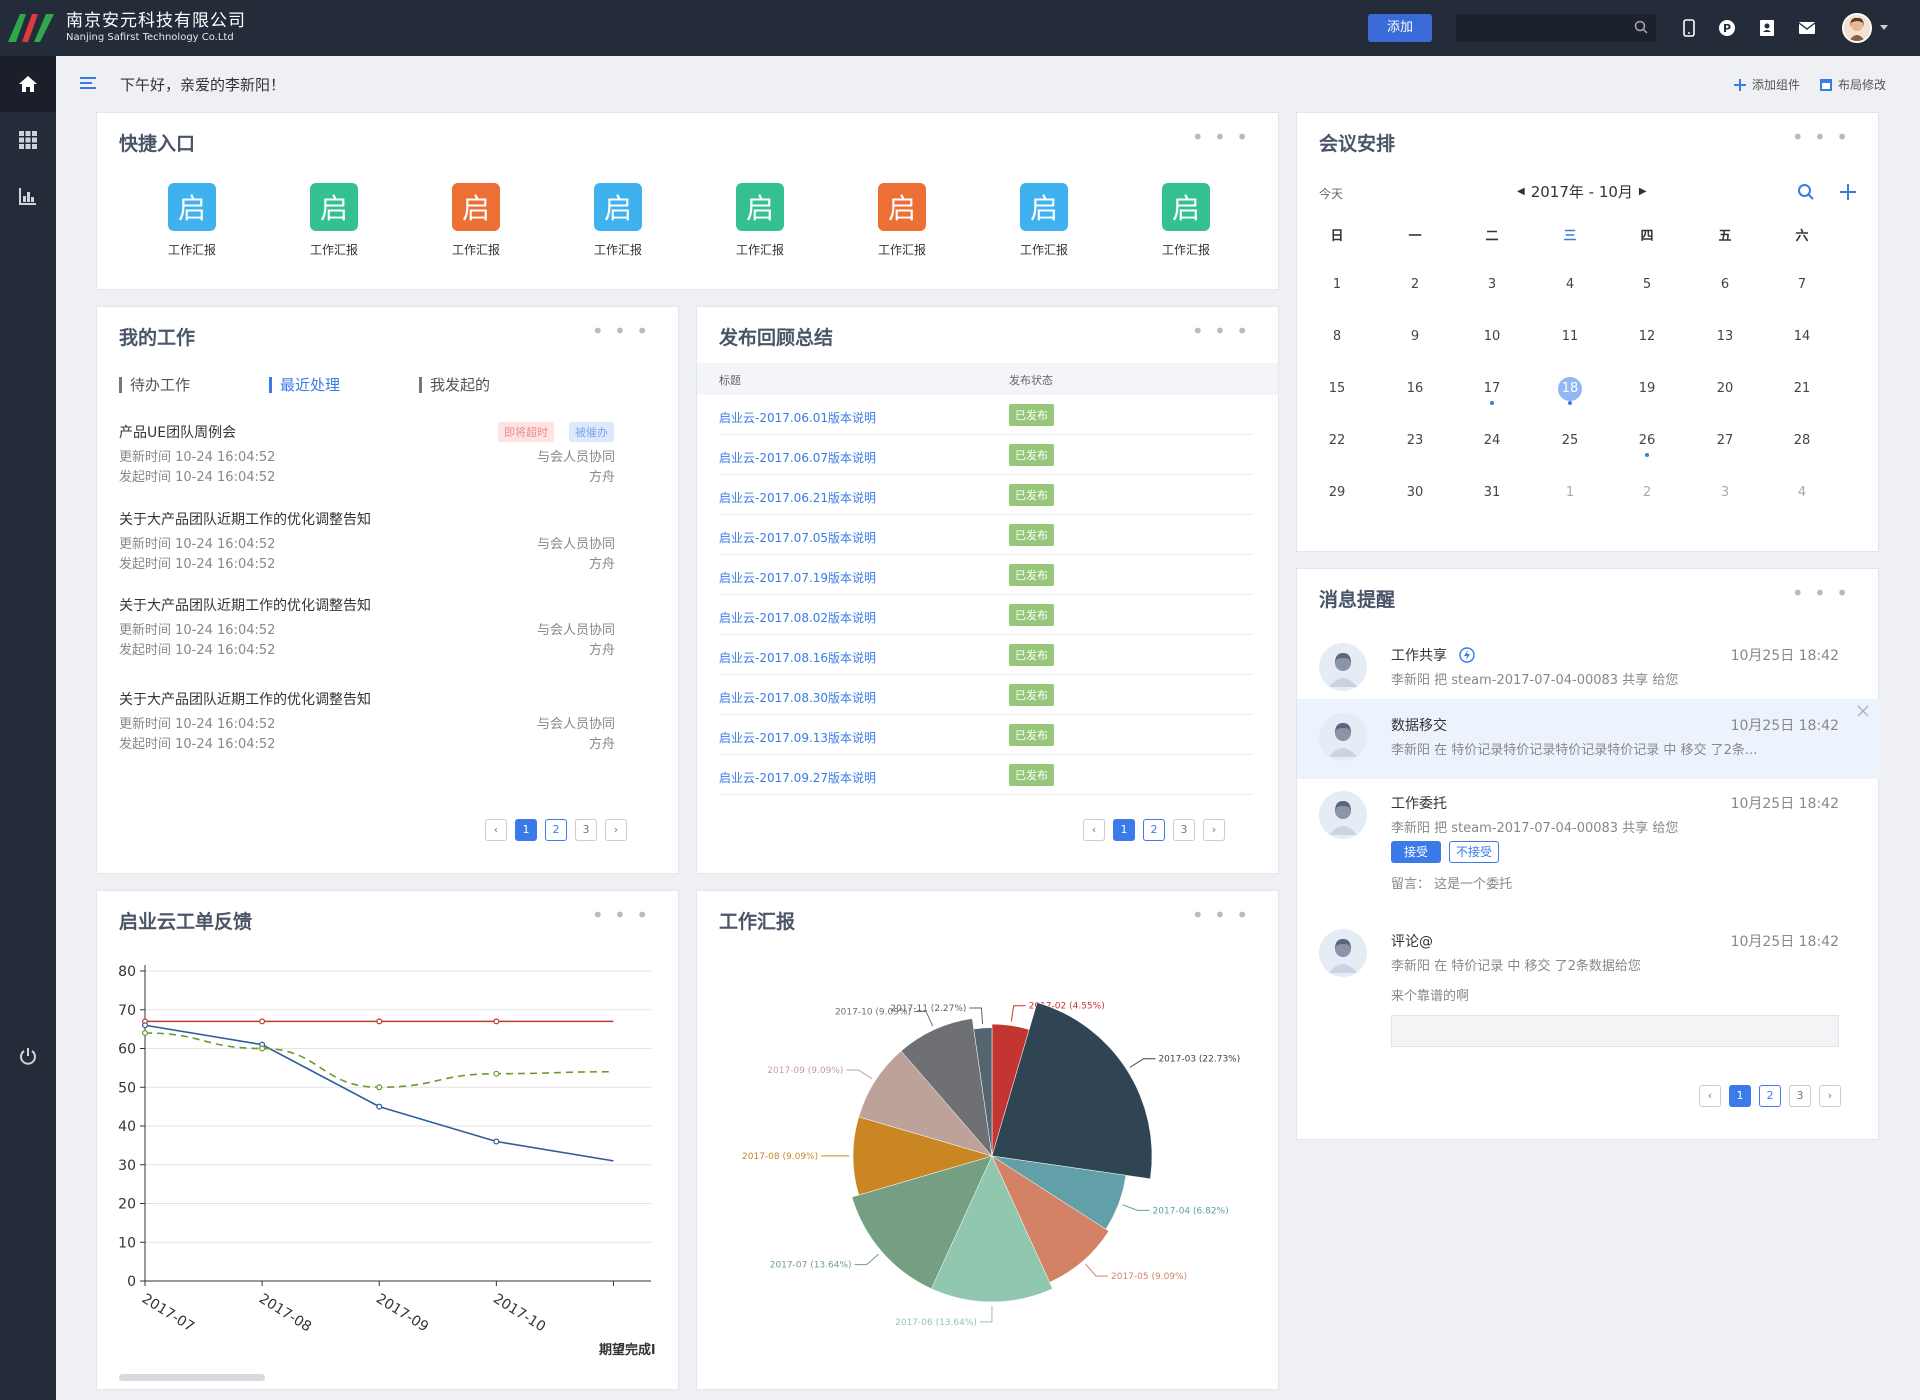 The image size is (1920, 1400). I want to click on search-input, so click(1556, 28).